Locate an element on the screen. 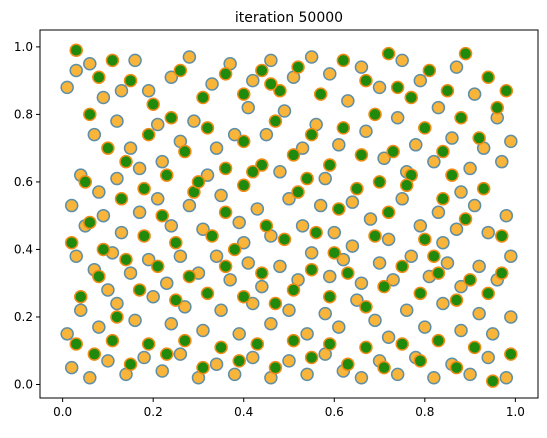 The height and width of the screenshot is (438, 547). y-tick-label: 0.0 is located at coordinates (23, 384).